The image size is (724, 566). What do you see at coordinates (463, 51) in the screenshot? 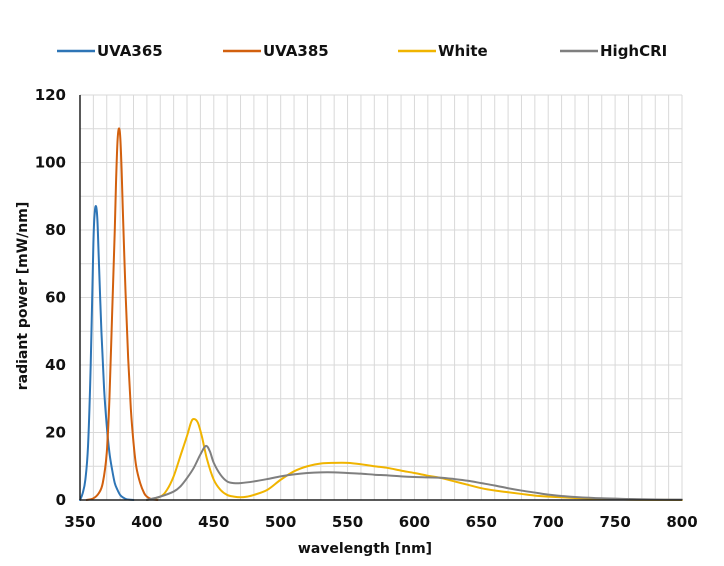
I see `legend-label-white: White` at bounding box center [463, 51].